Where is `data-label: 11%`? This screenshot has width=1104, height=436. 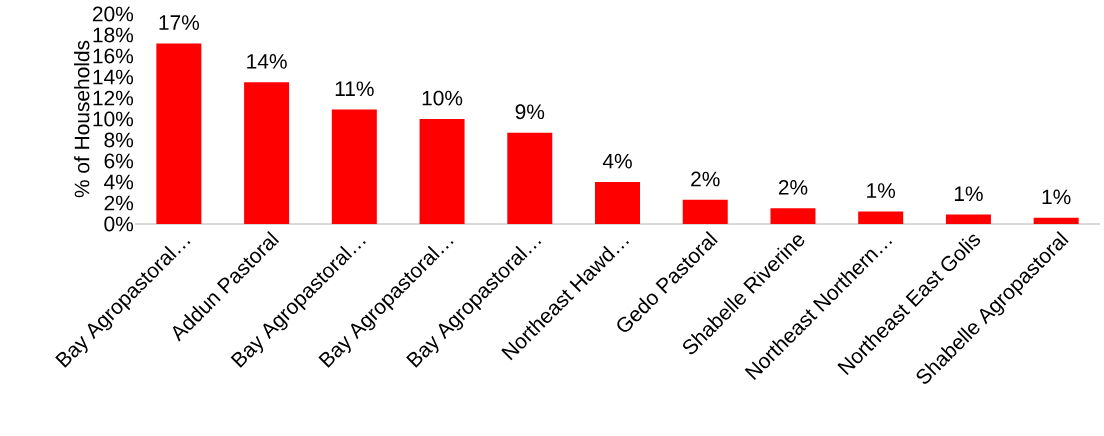 data-label: 11% is located at coordinates (354, 89).